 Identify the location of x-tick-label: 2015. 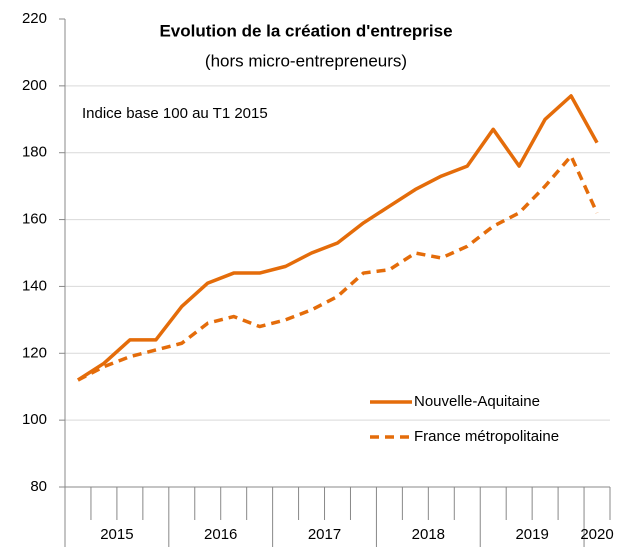
(116, 534).